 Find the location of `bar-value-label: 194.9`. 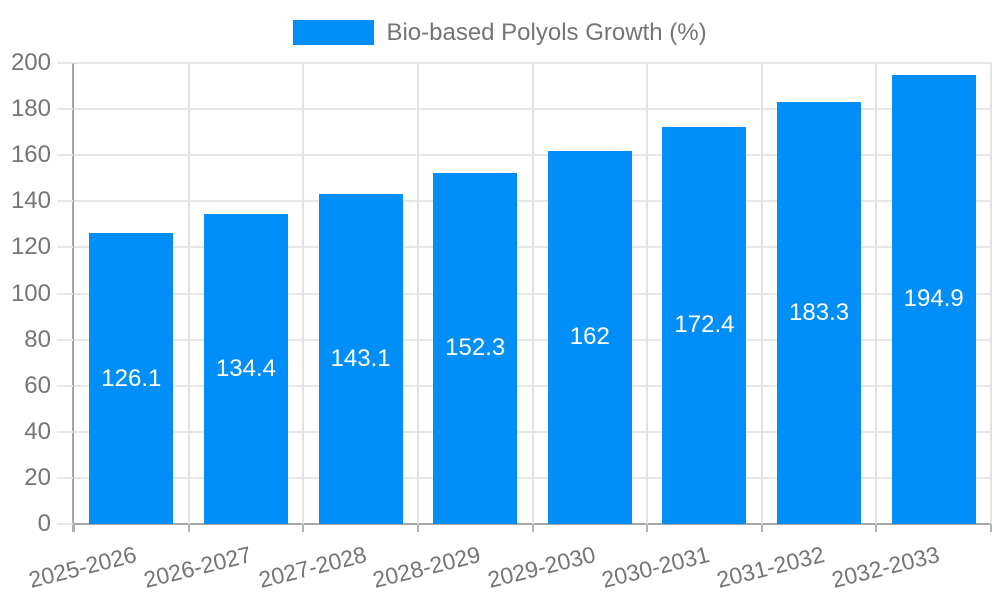

bar-value-label: 194.9 is located at coordinates (933, 299).